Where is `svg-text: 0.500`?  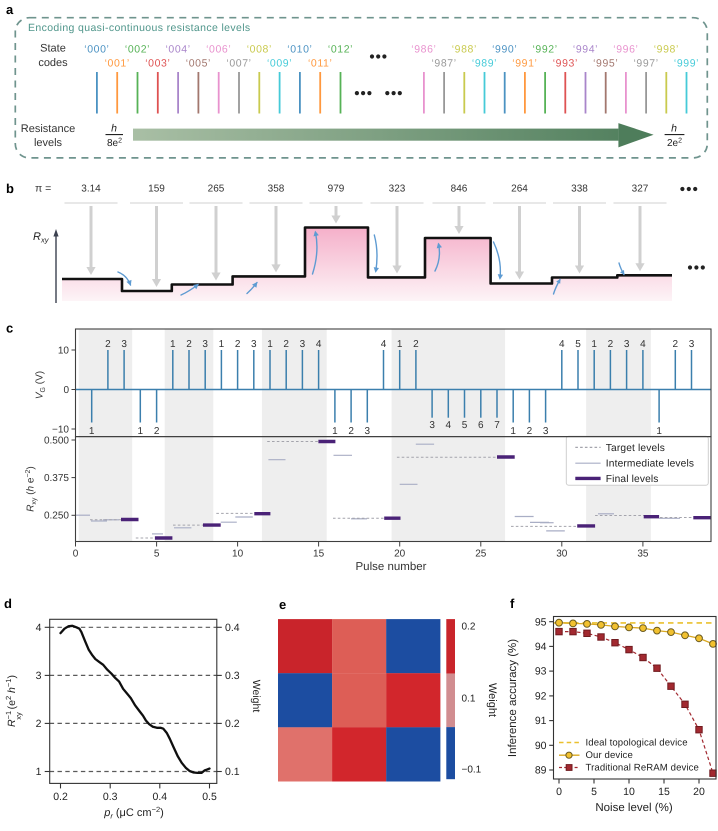
svg-text: 0.500 is located at coordinates (56, 440).